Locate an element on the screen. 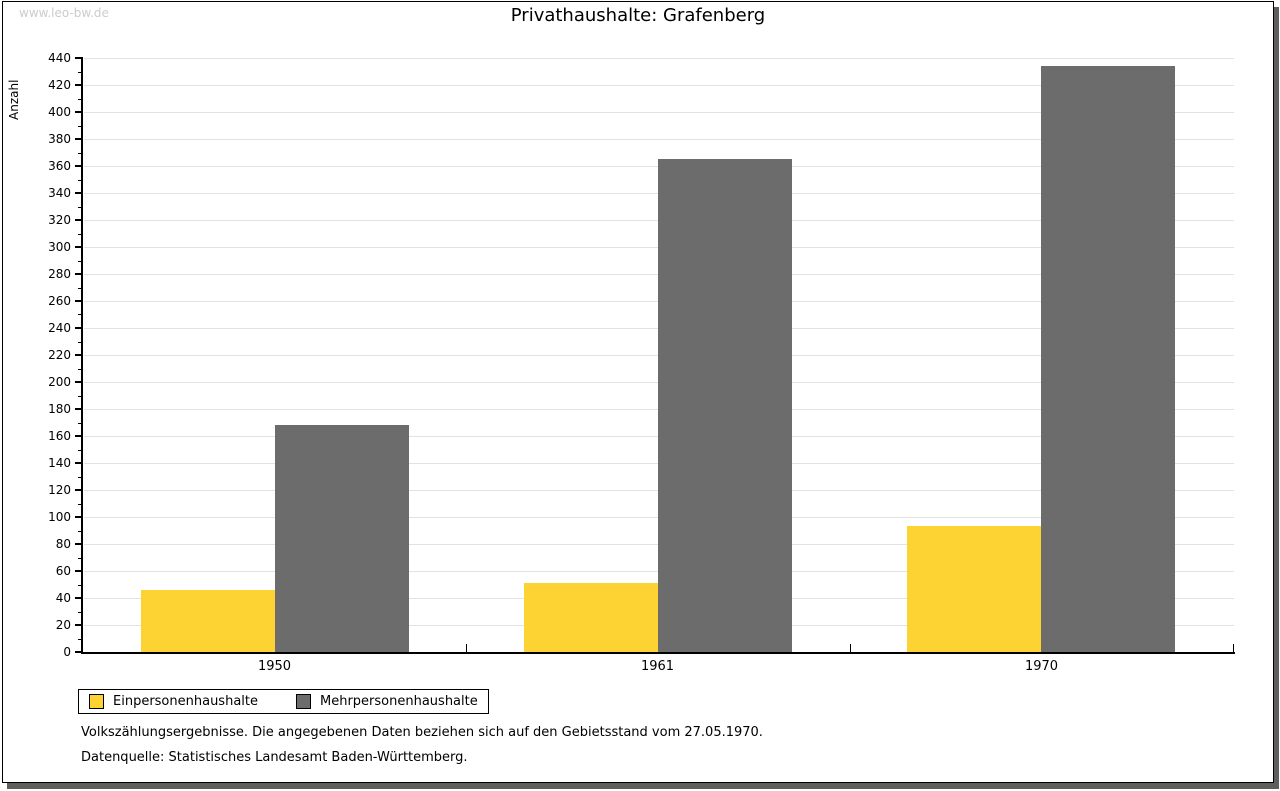 Image resolution: width=1280 pixels, height=791 pixels. x-axis-category-label: 1970 is located at coordinates (1041, 666).